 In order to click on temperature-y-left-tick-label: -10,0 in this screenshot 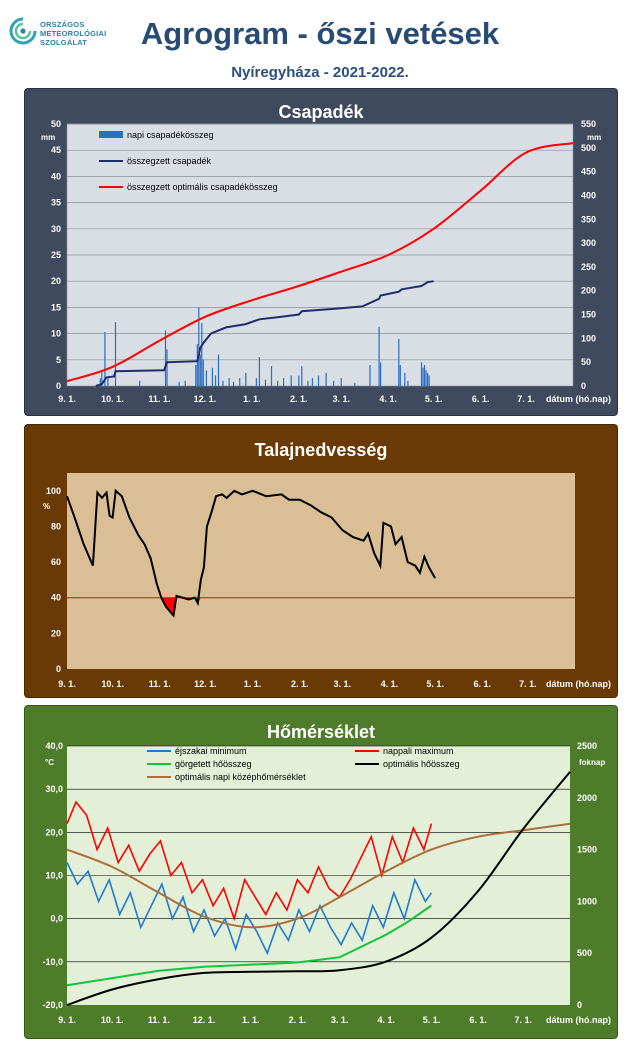, I will do `click(52, 962)`.